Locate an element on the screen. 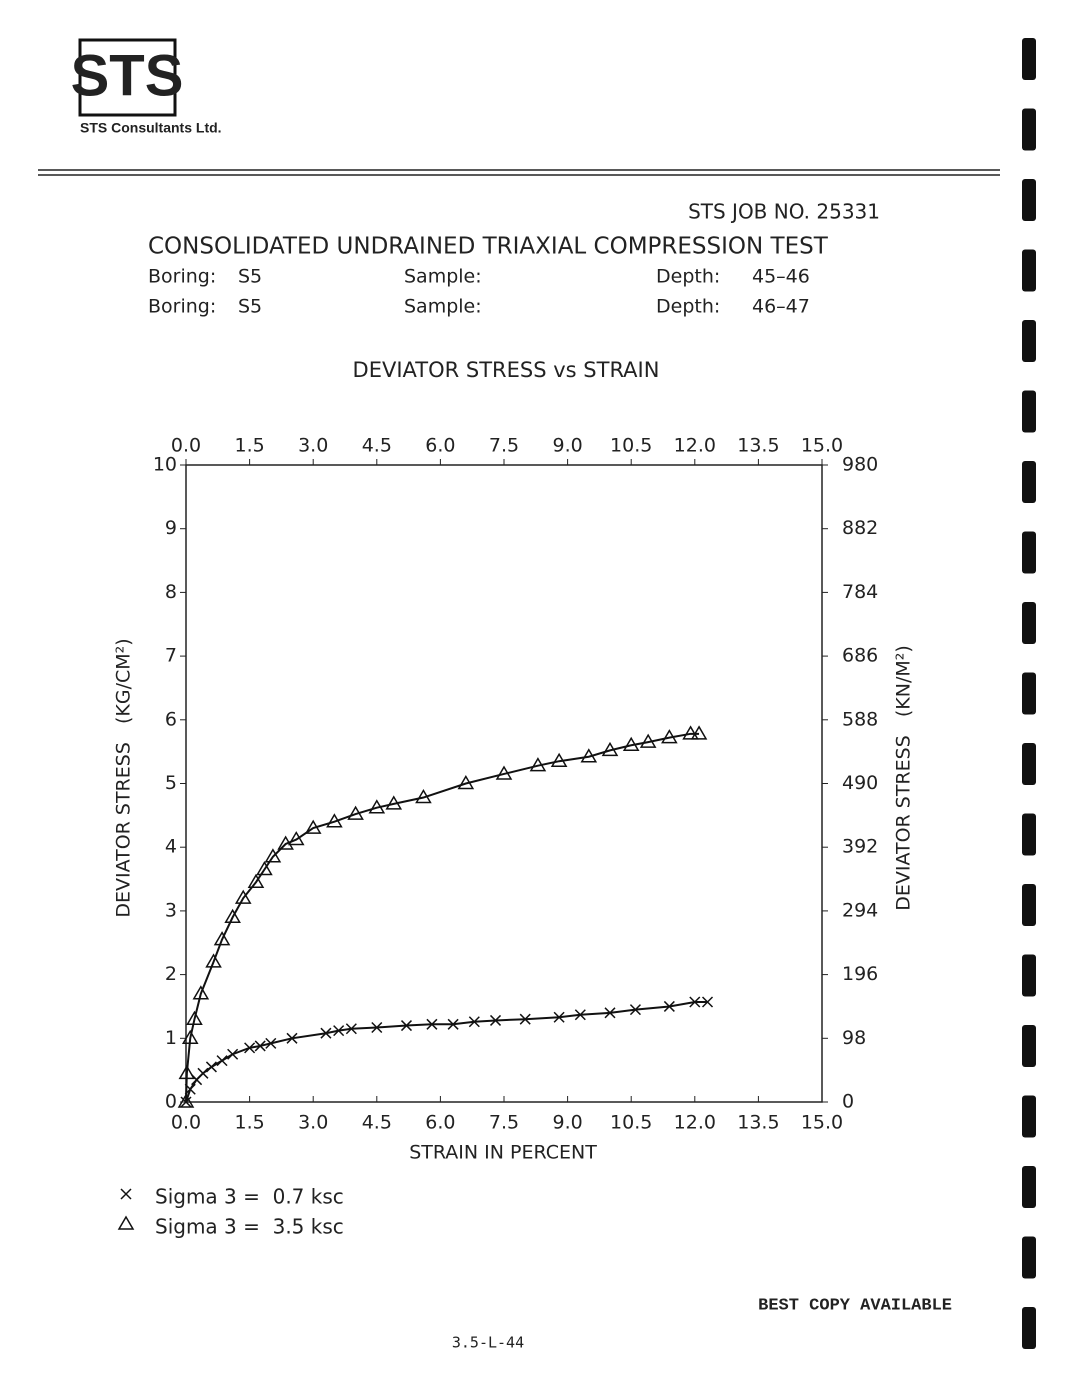 The image size is (1065, 1380). chart-title: DEVIATOR STRESS vs STRAIN is located at coordinates (506, 370).